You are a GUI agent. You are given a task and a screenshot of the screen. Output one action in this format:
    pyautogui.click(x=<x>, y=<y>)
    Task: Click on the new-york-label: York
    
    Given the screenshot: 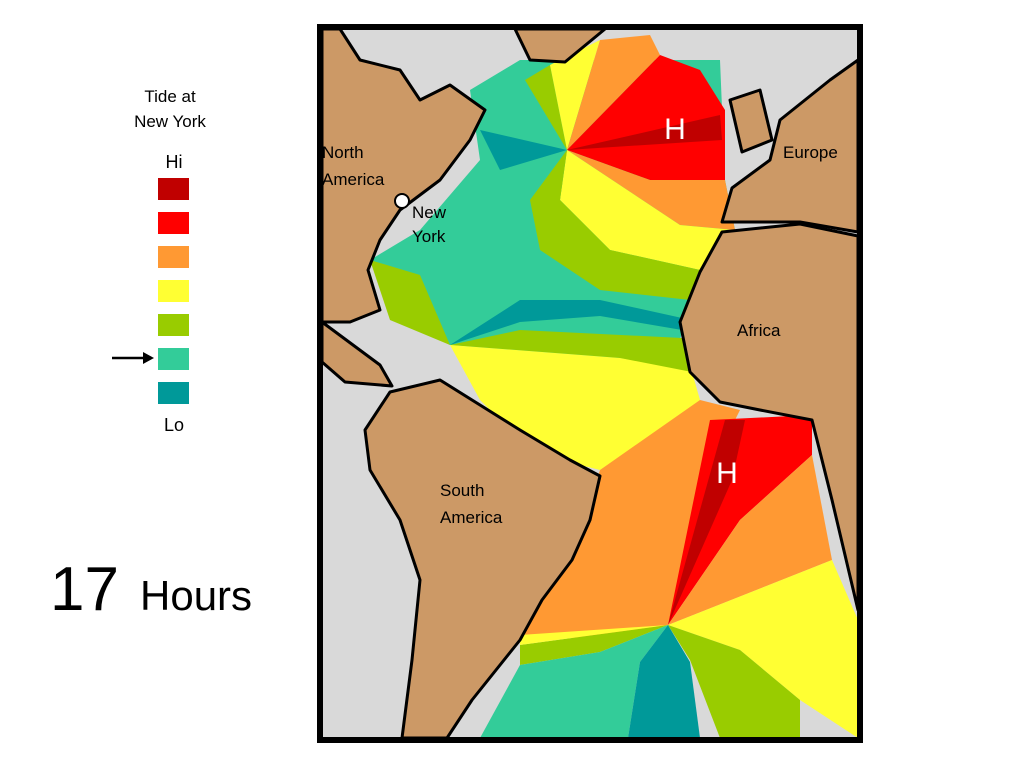 What is the action you would take?
    pyautogui.click(x=429, y=236)
    